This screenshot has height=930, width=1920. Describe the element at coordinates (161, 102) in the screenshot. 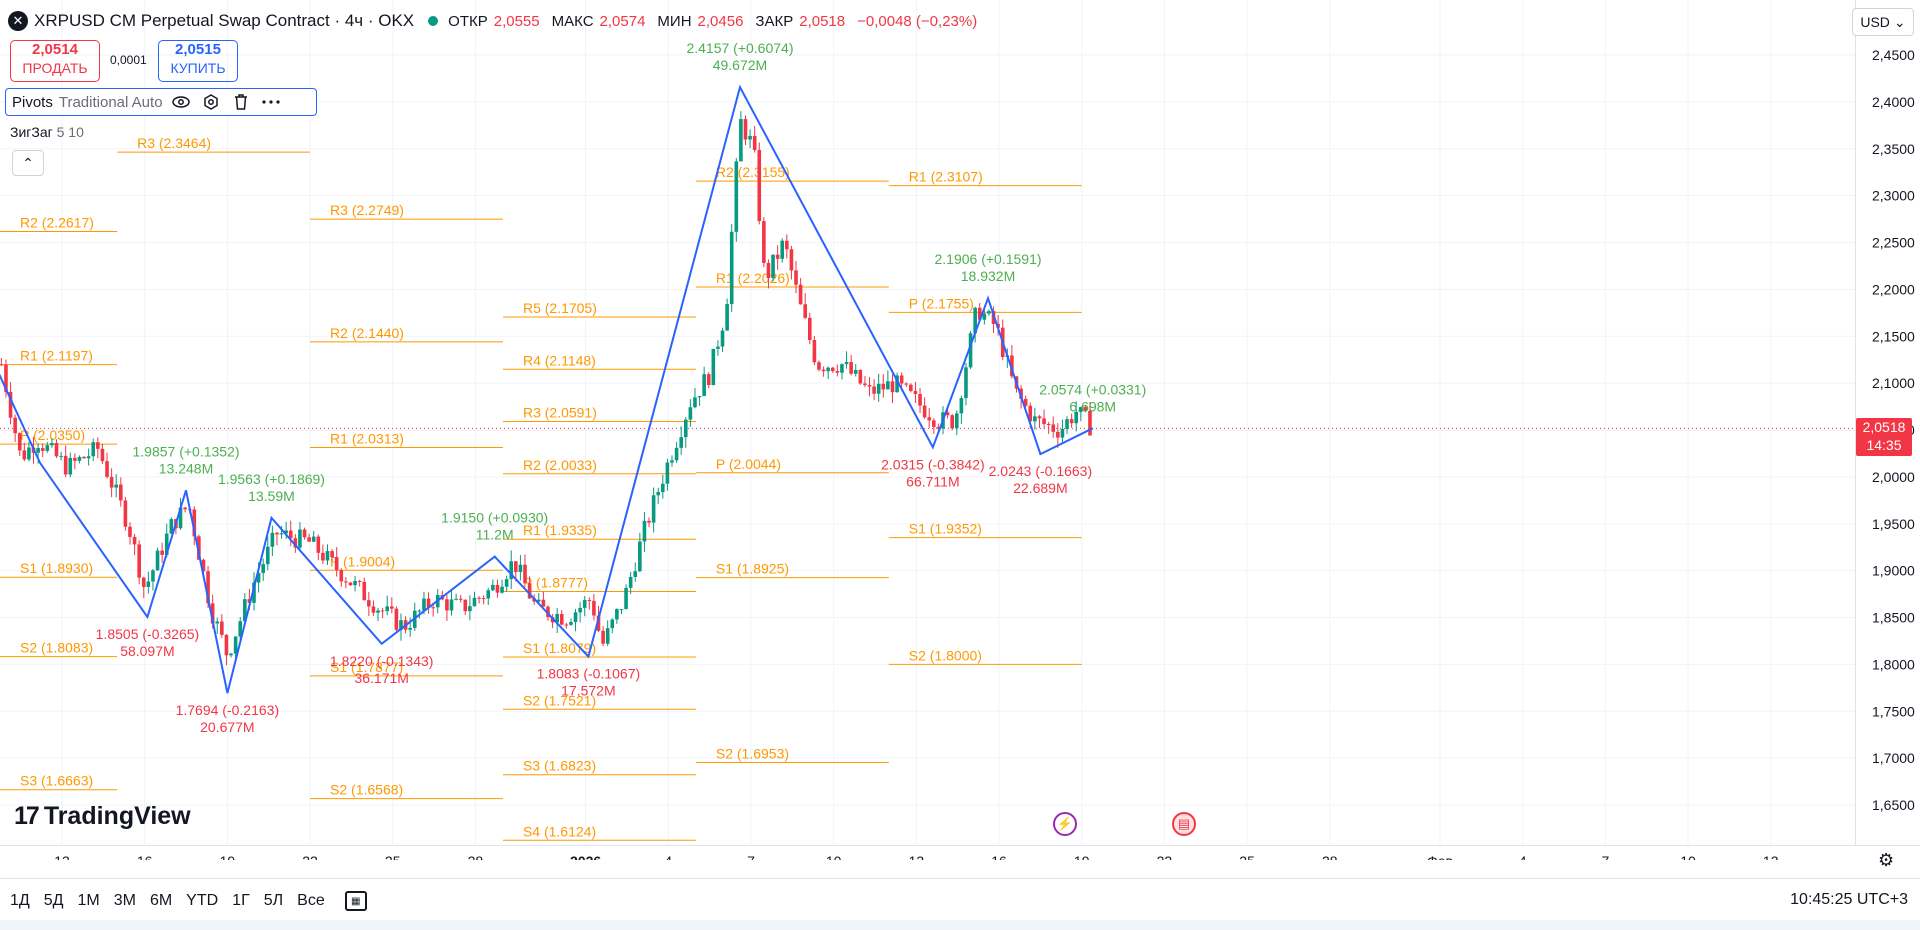

I see `pivots-indicator-legend: Pivots Traditional Auto` at that location.